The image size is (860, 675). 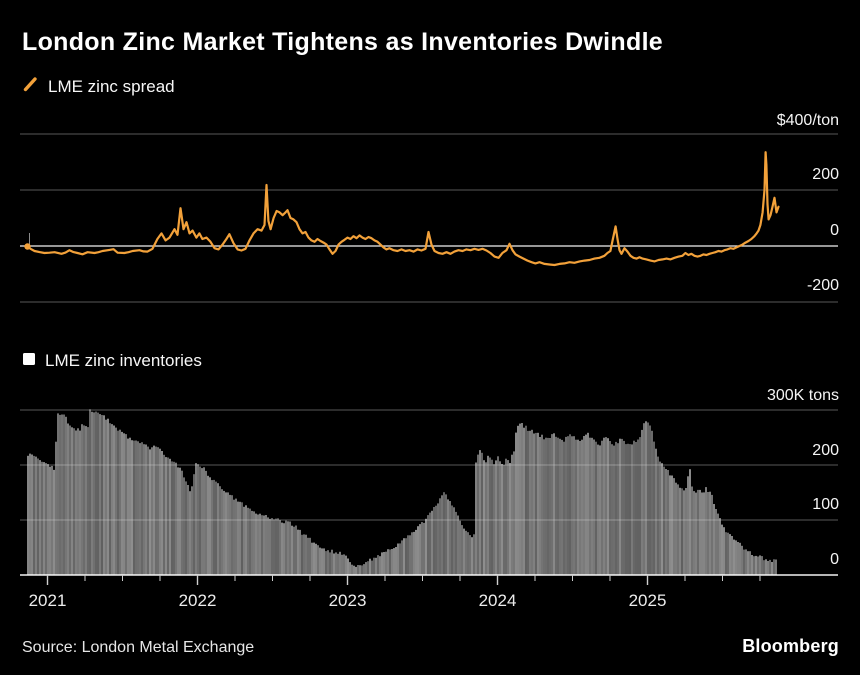 I want to click on inv-ytick-300: 300K tons, so click(x=802, y=395).